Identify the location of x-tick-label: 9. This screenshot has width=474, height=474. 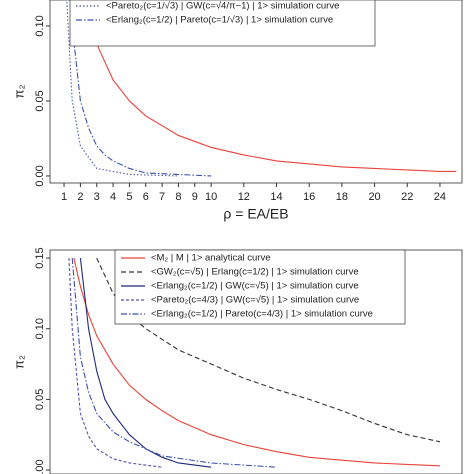
(195, 197).